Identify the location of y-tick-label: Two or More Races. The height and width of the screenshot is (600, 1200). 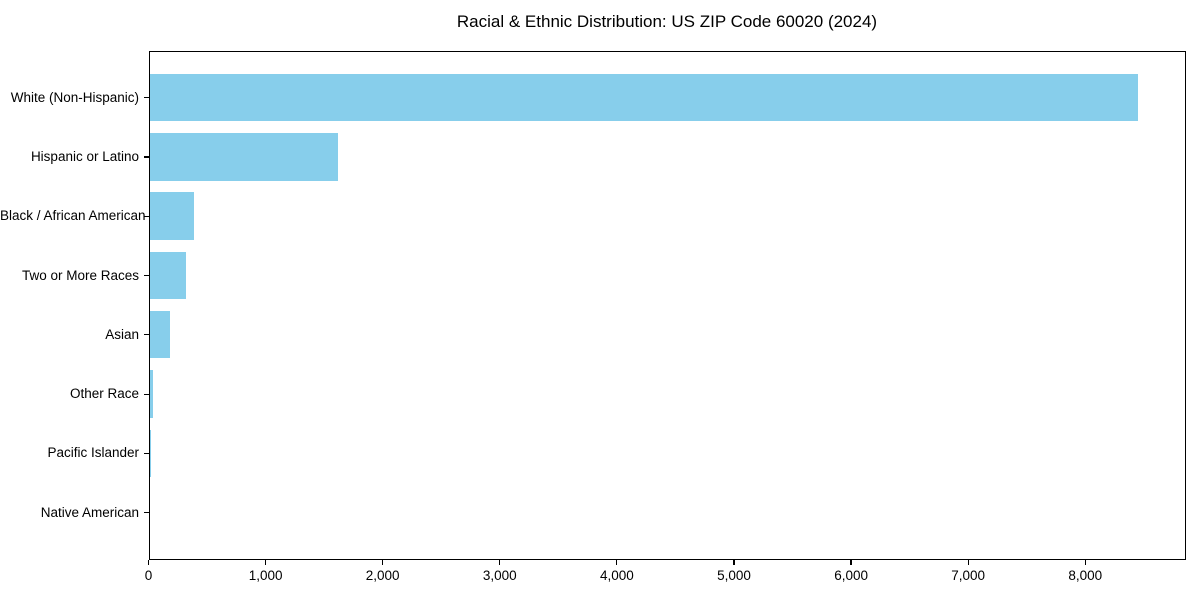
(80, 275).